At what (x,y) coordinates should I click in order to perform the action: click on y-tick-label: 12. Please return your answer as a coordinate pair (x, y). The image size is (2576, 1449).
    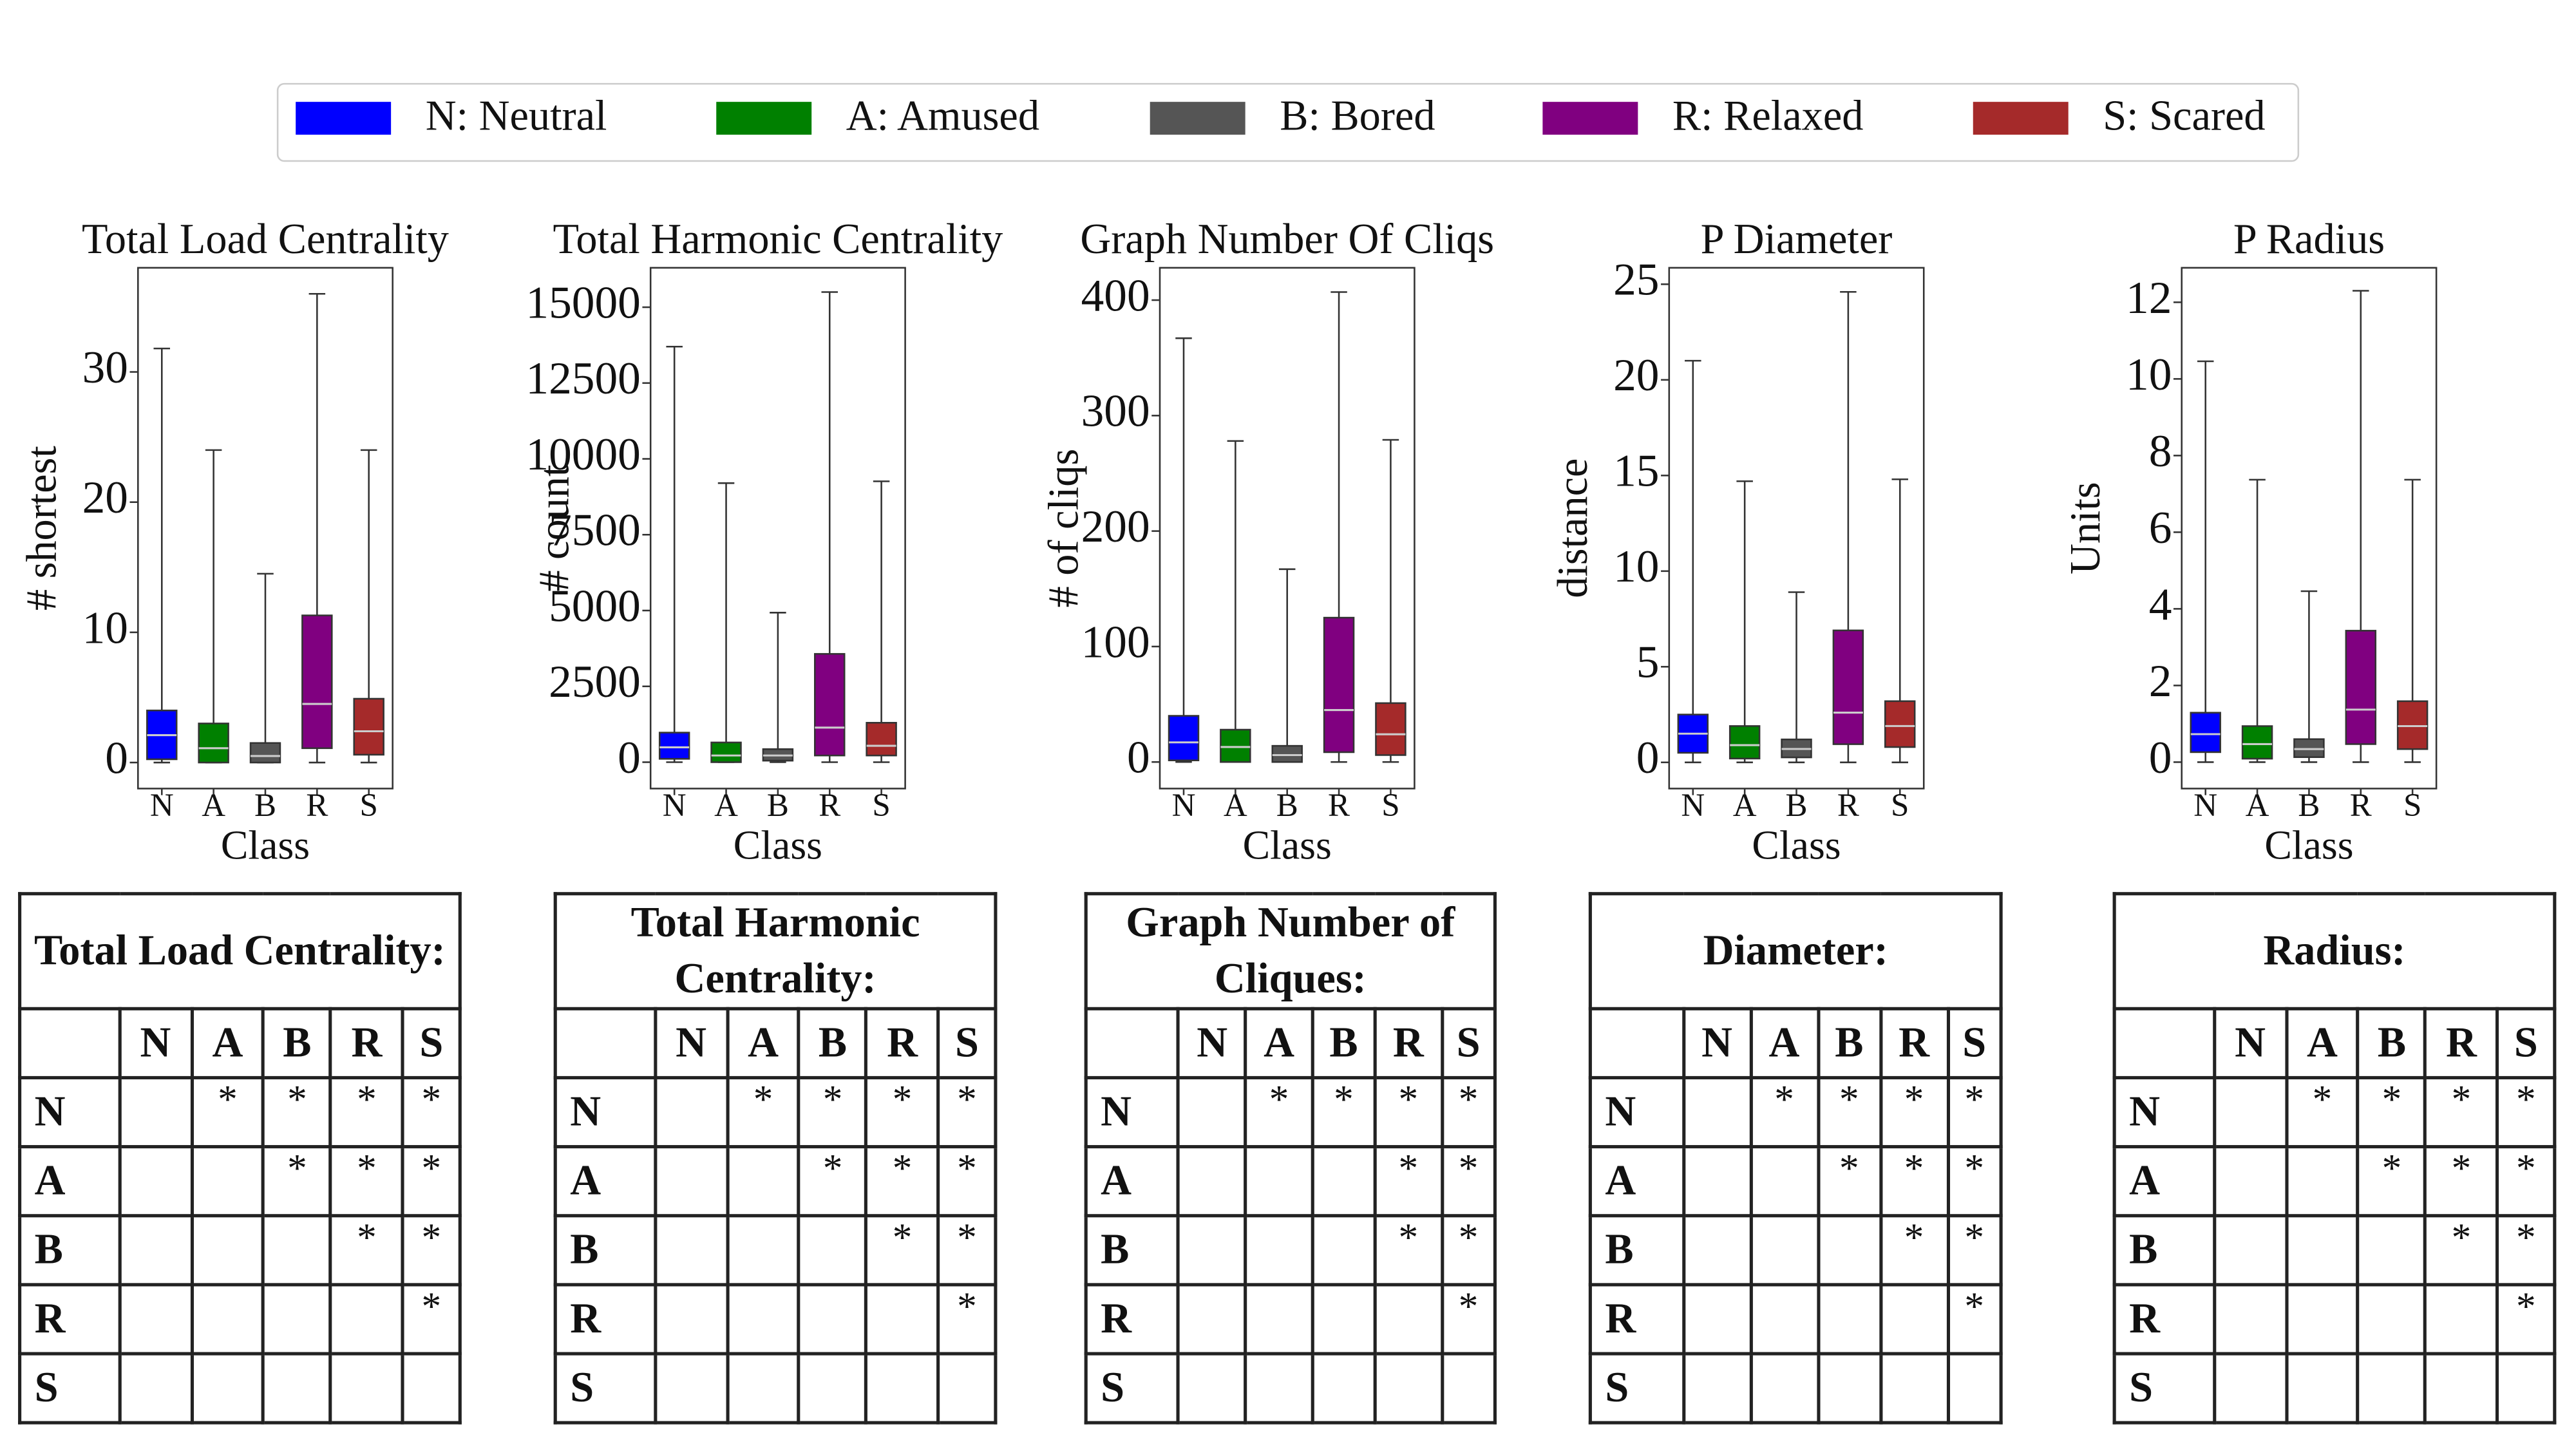
    Looking at the image, I should click on (2149, 297).